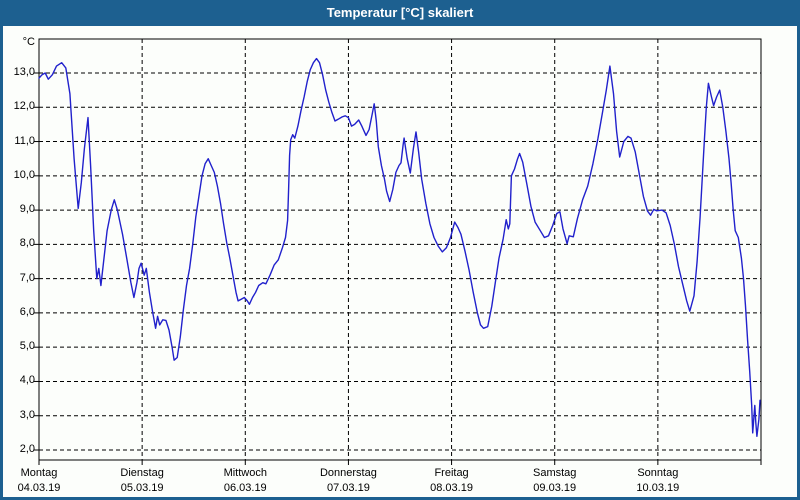  I want to click on x-tick-day: Freitag, so click(451, 473).